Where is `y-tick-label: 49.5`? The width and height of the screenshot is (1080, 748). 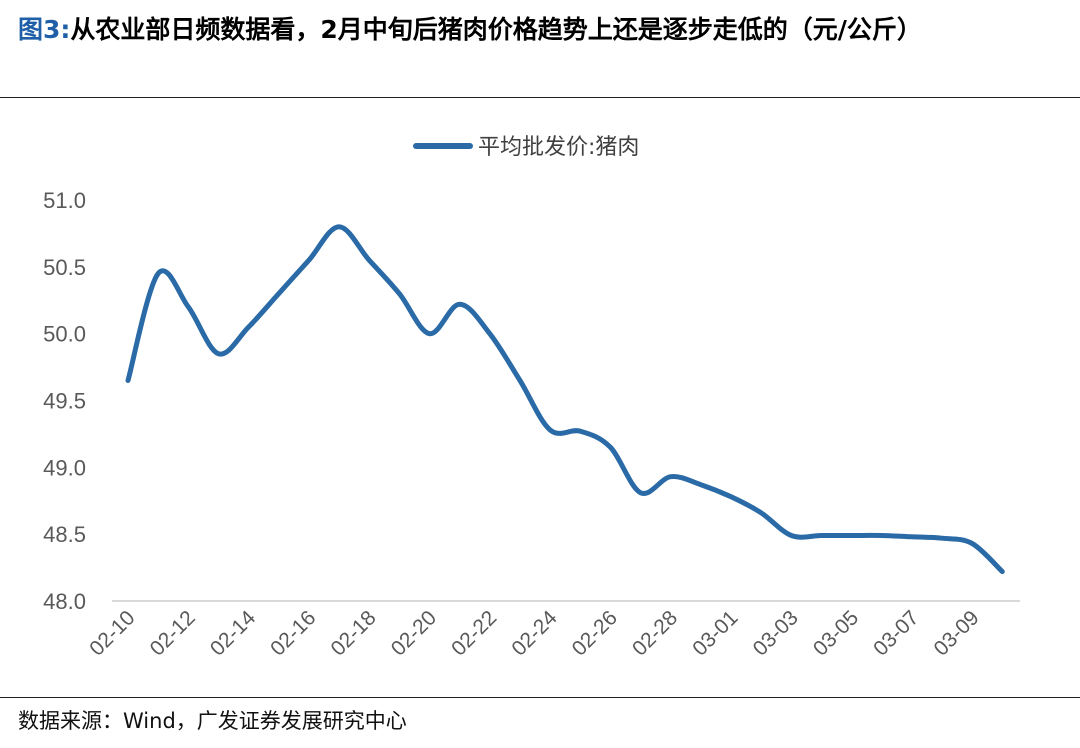
y-tick-label: 49.5 is located at coordinates (64, 401).